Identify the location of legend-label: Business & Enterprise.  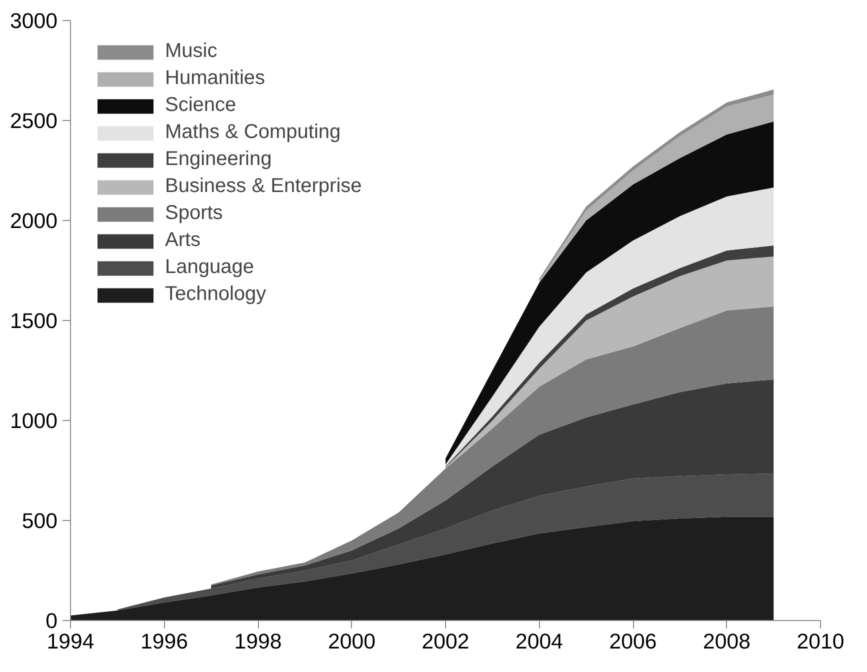
(263, 186).